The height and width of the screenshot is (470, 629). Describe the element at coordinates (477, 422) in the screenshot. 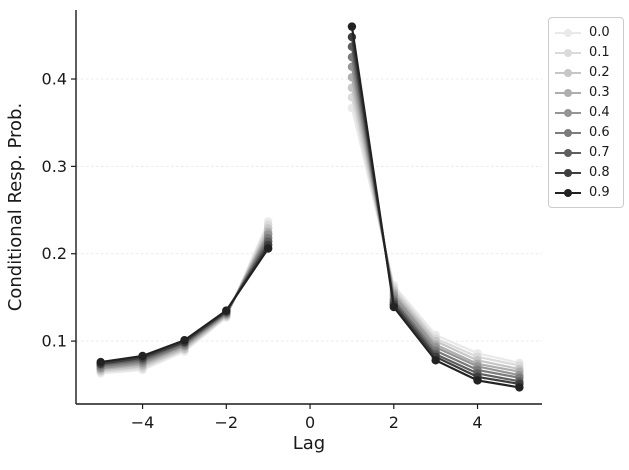

I see `x-tick-label: 4` at that location.